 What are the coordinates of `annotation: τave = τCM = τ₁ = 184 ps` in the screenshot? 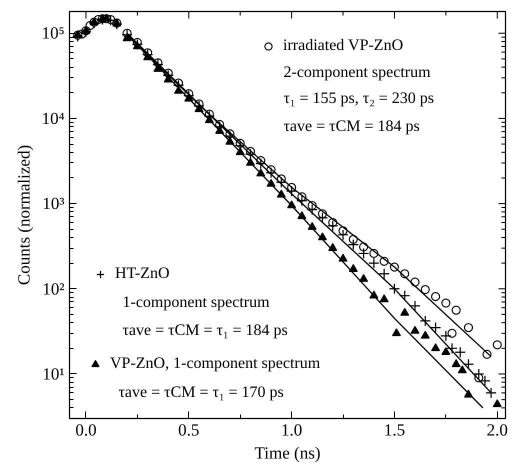 It's located at (205, 330).